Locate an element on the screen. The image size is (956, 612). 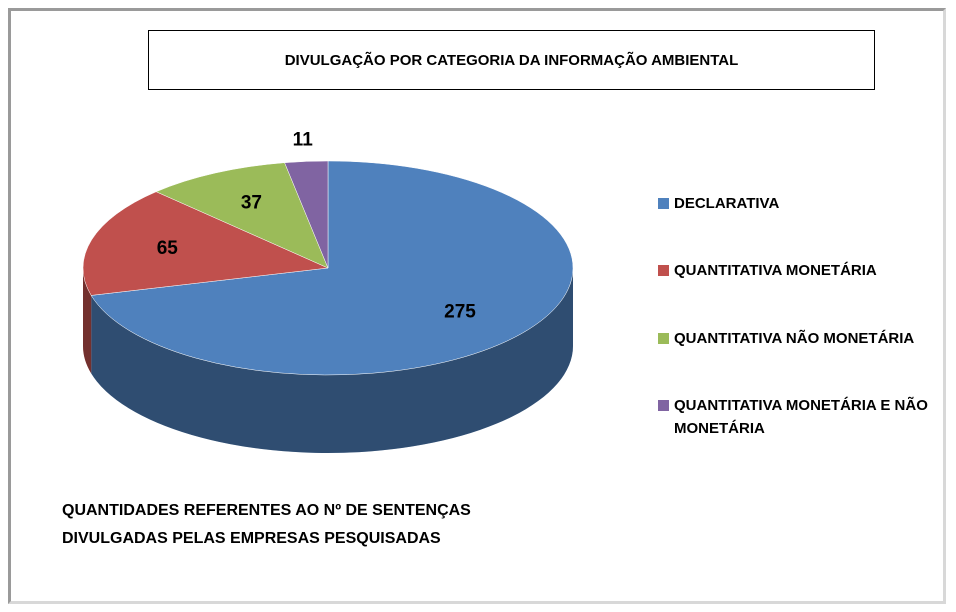
slice-side is located at coordinates (87, 321).